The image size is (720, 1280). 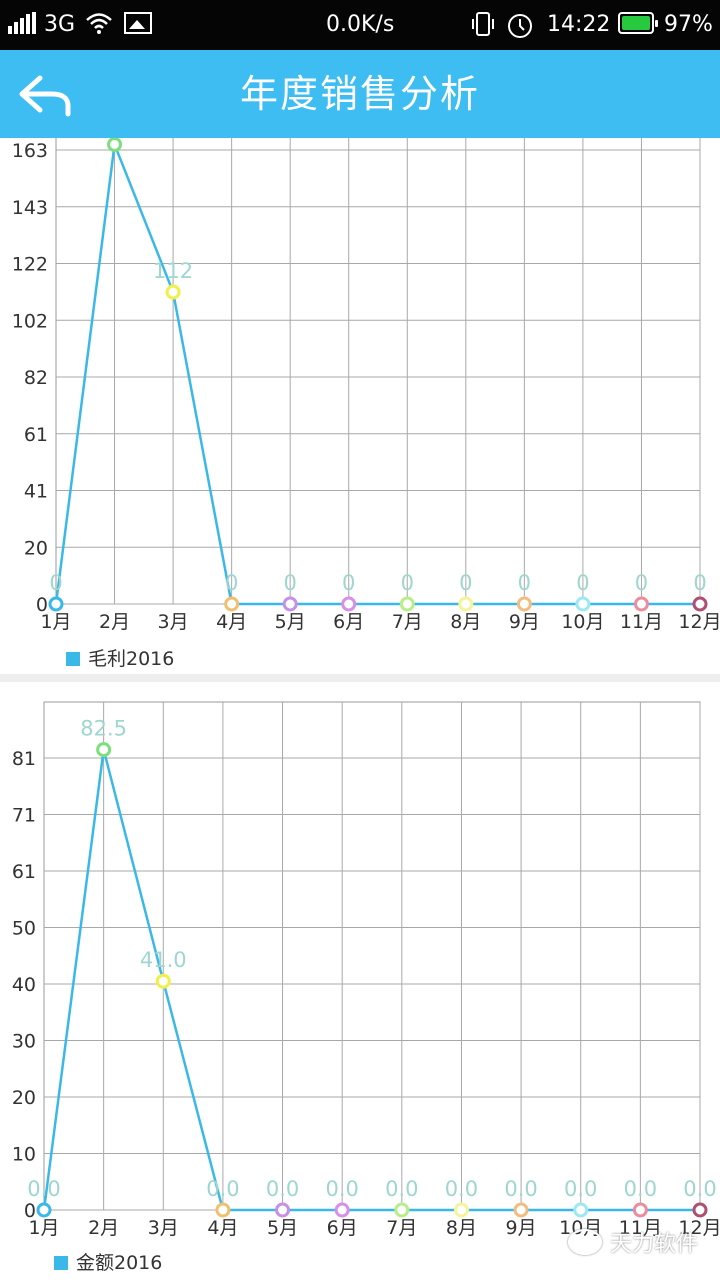 What do you see at coordinates (30, 208) in the screenshot?
I see `y-tick-label: 143` at bounding box center [30, 208].